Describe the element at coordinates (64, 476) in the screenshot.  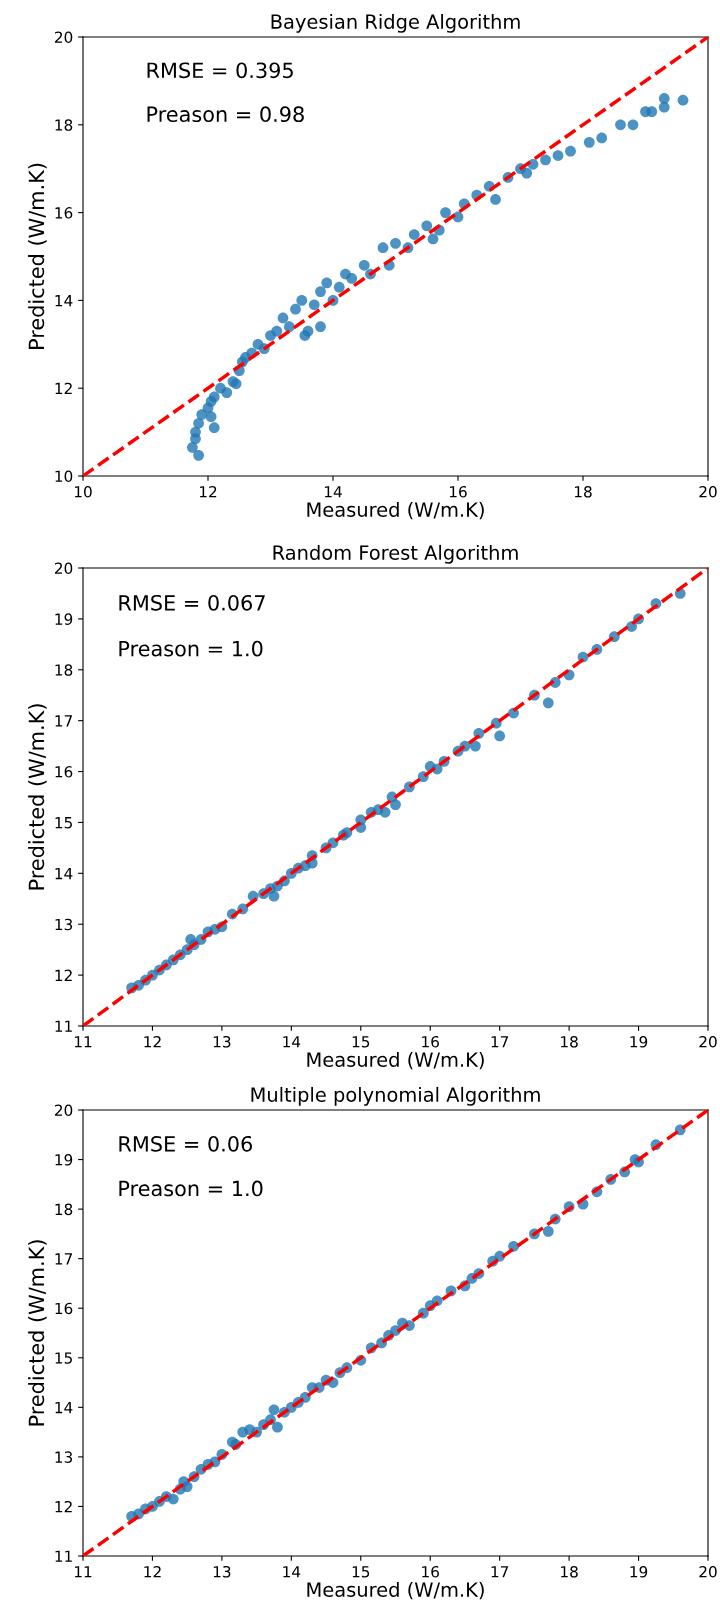
I see `y-tick-label: 10` at that location.